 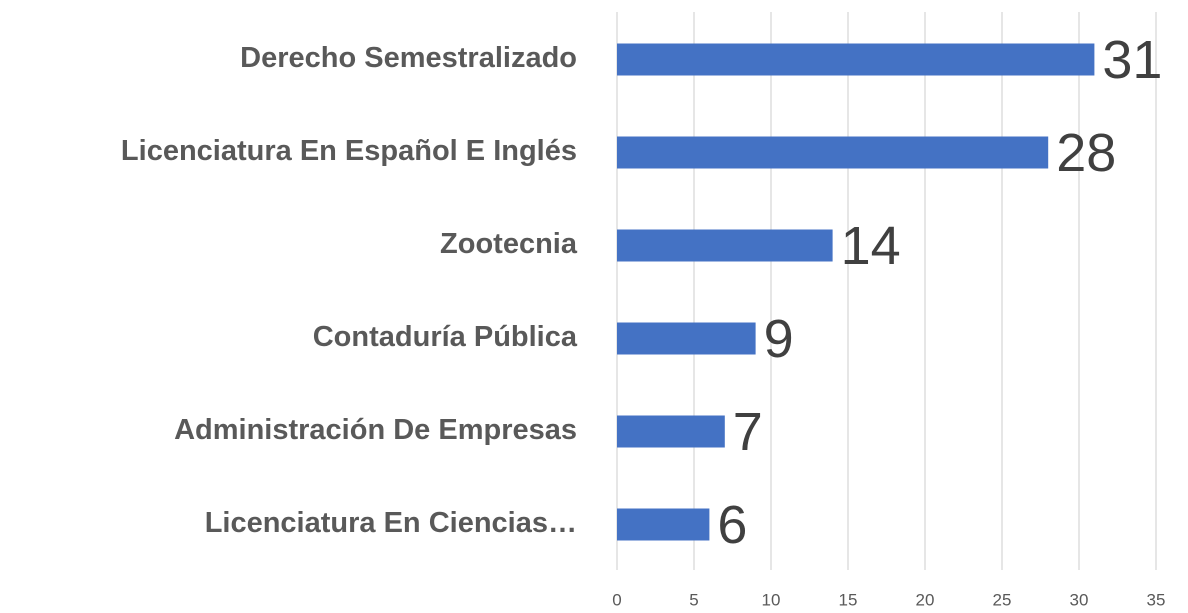 I want to click on value-label: 31, so click(x=1132, y=60).